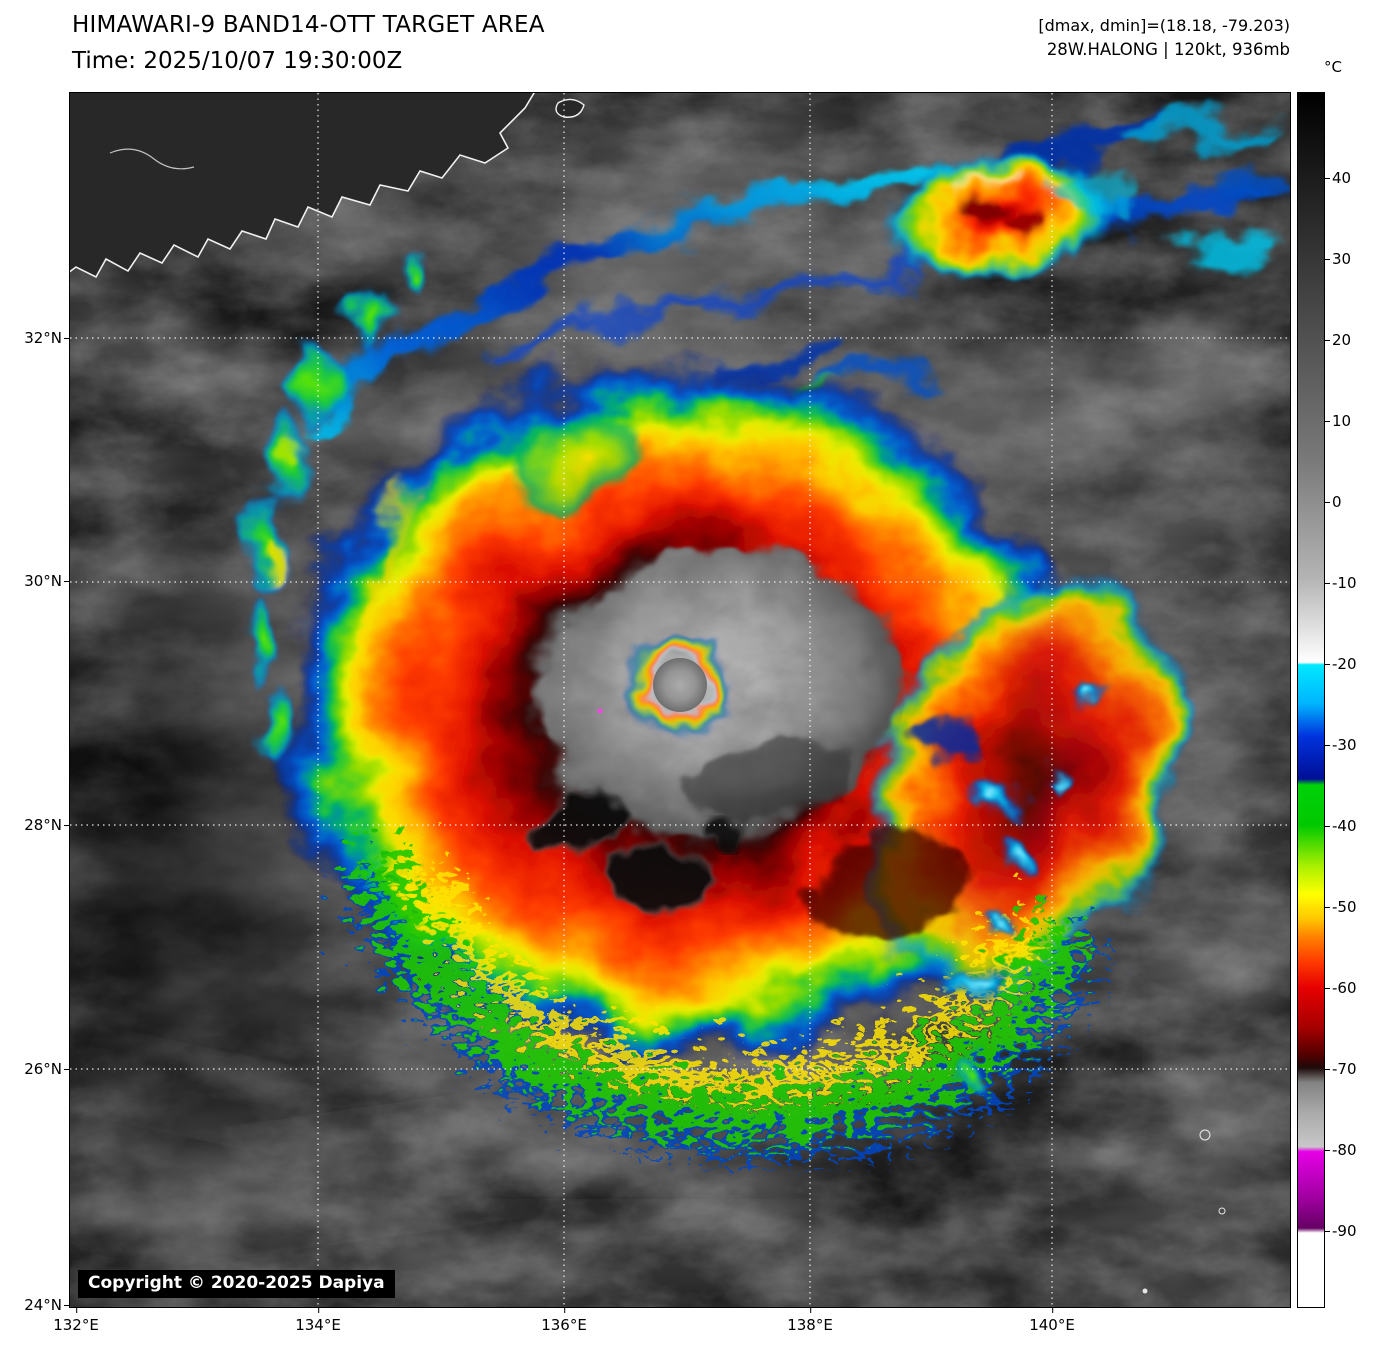 The width and height of the screenshot is (1390, 1359). Describe the element at coordinates (38, 1305) in the screenshot. I see `latitude-label: 24°N` at that location.